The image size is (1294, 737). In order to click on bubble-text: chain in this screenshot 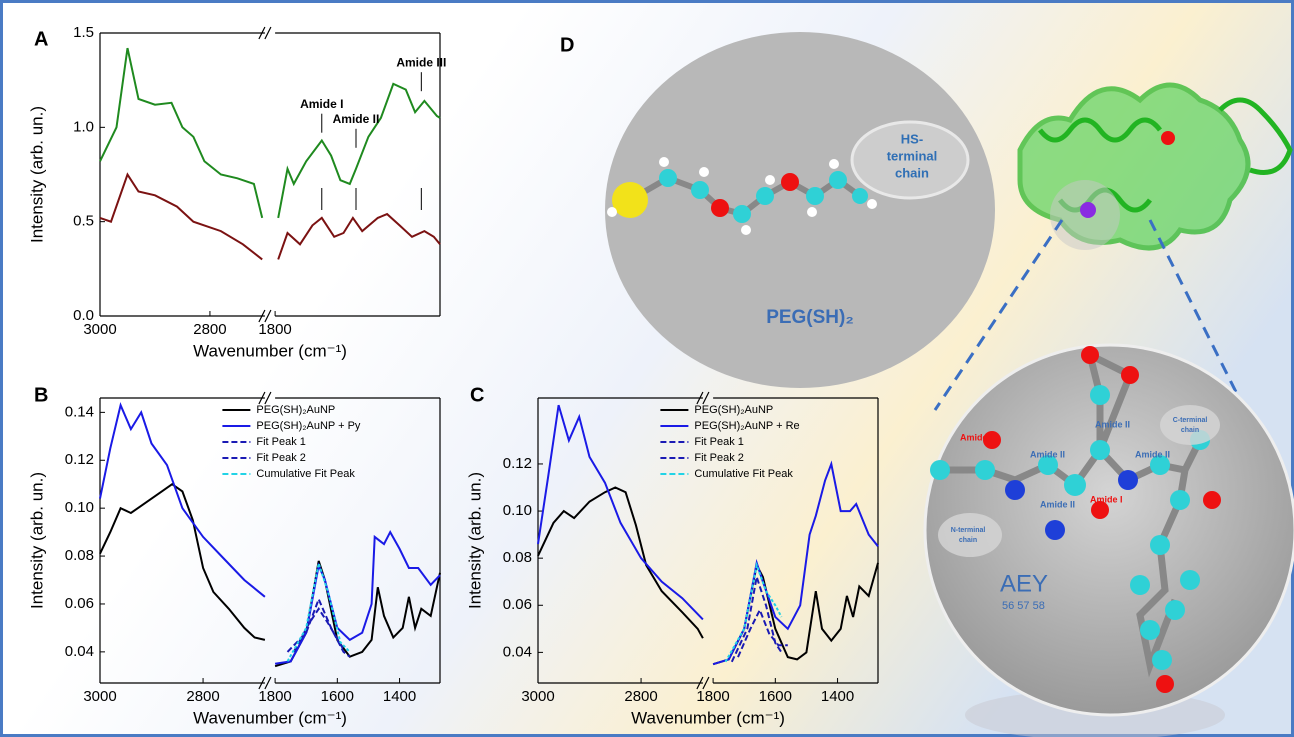, I will do `click(912, 172)`.